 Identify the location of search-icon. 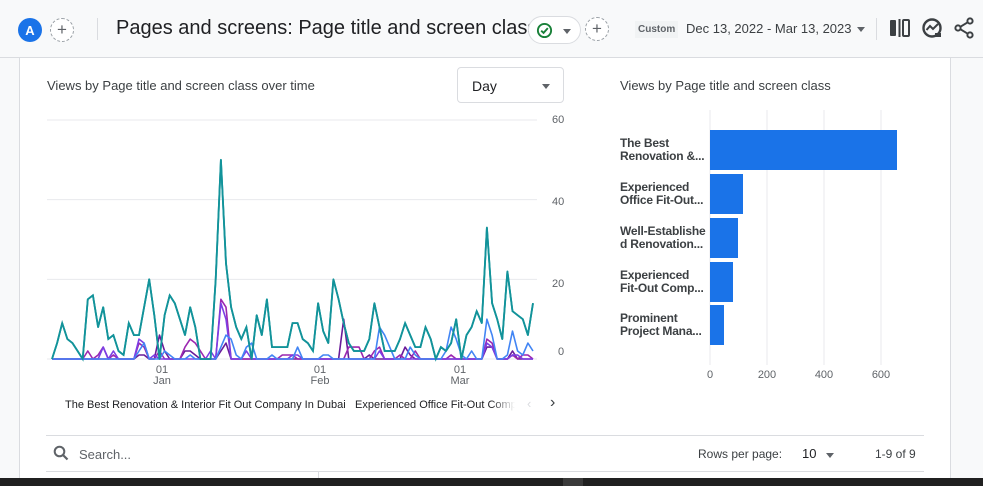
(61, 453).